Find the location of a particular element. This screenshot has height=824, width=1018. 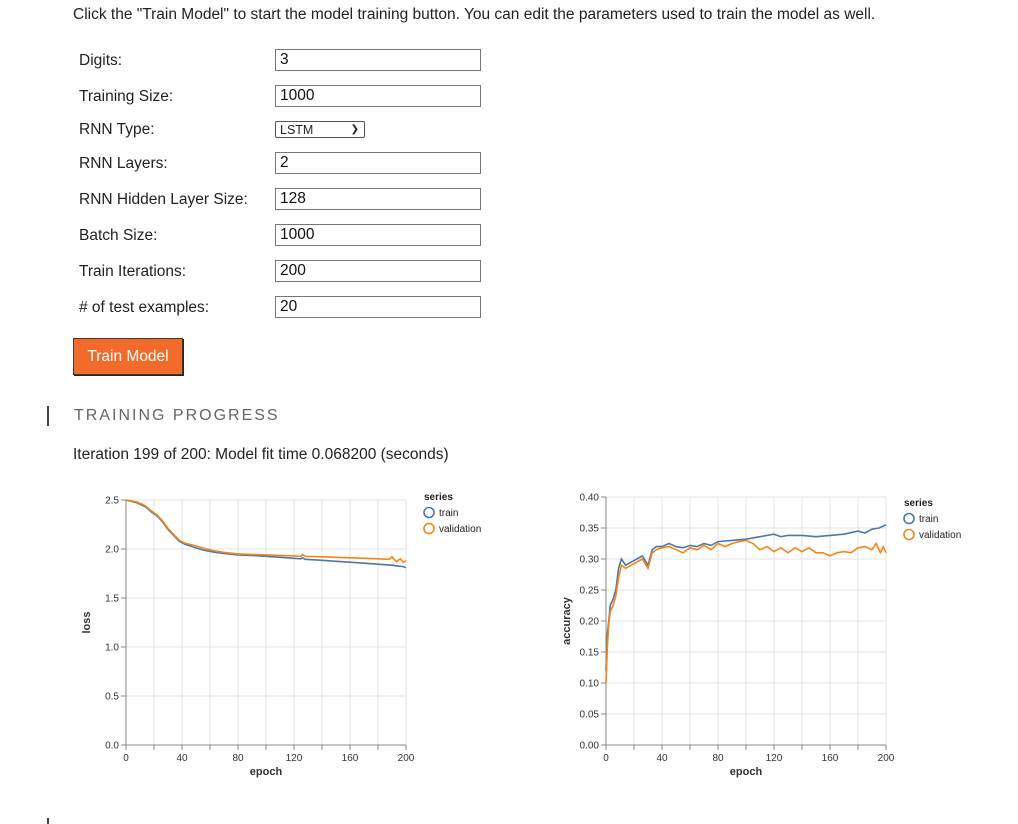

training-size-input: 1000 is located at coordinates (378, 96).